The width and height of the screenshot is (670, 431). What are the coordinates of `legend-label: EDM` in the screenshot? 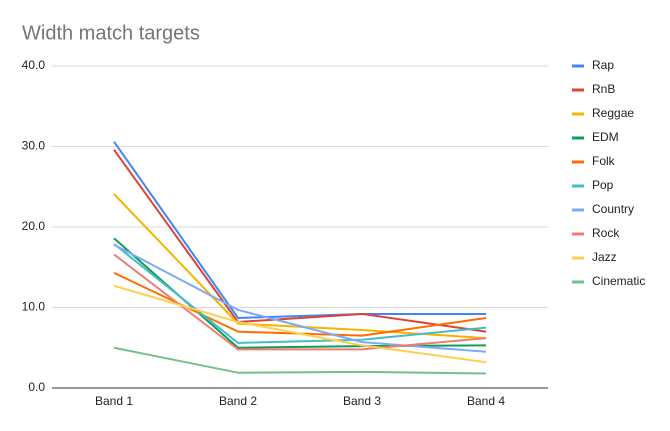 It's located at (605, 137).